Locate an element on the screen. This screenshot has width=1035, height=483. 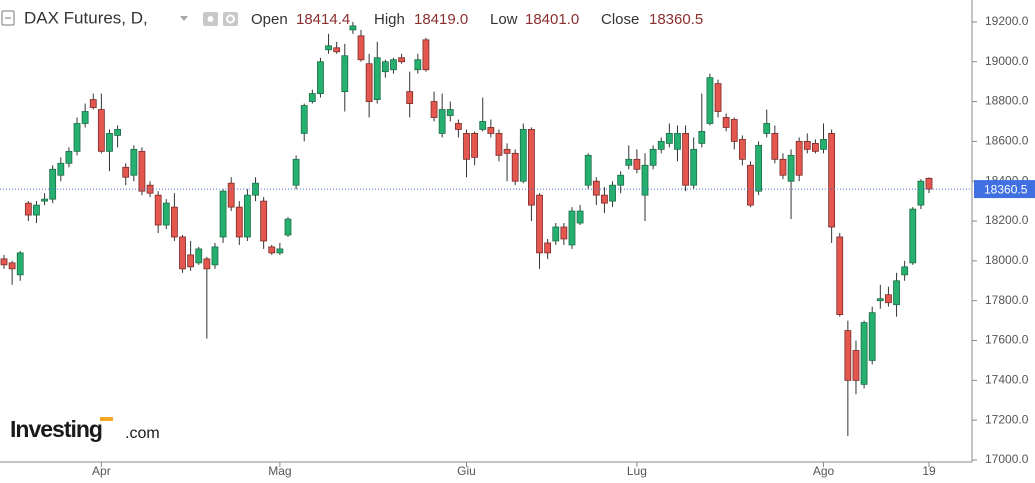
settings-icon is located at coordinates (230, 19).